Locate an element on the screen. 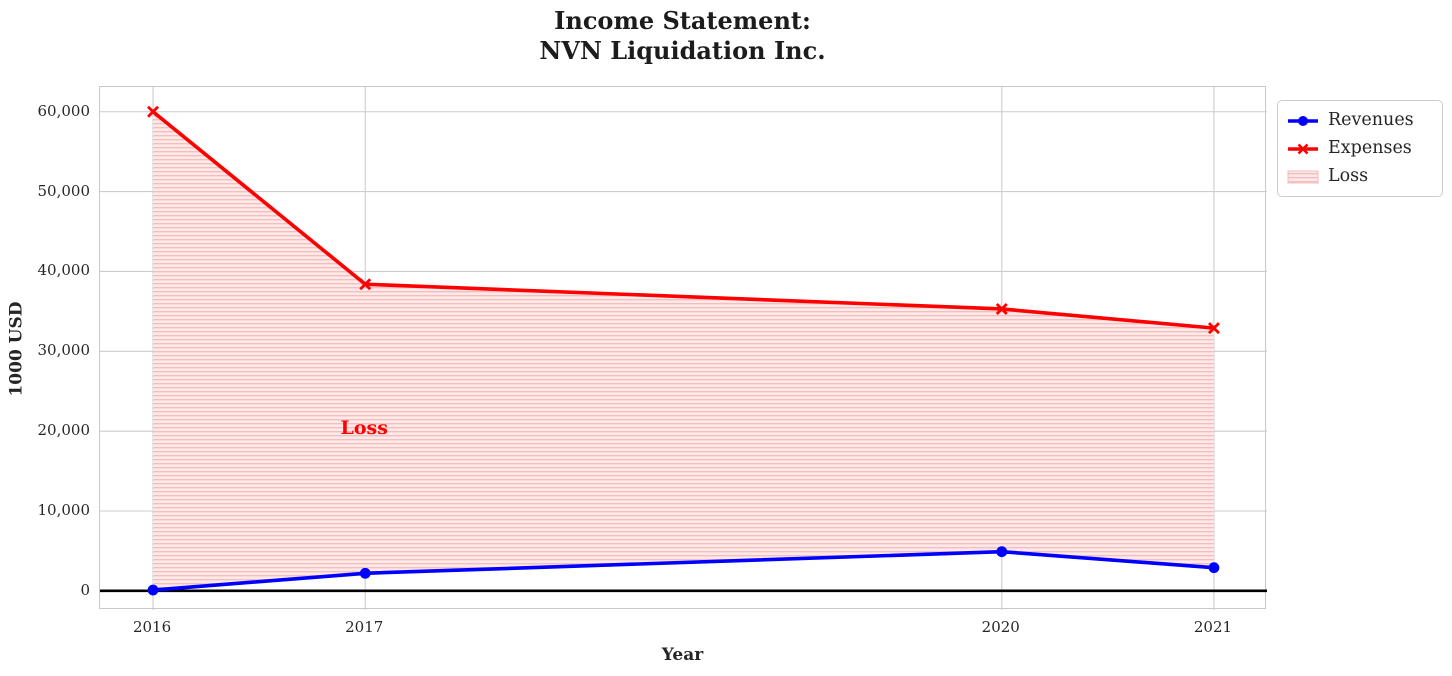  legend-label-revenues: Revenues is located at coordinates (1371, 120).